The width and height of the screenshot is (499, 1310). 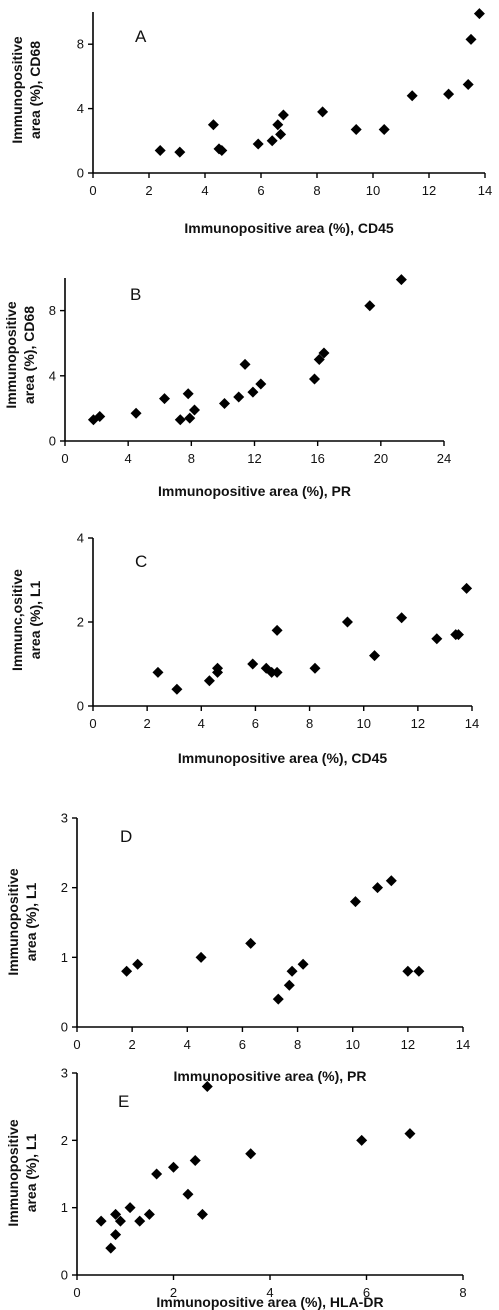 What do you see at coordinates (31, 1172) in the screenshot?
I see `y-axis-label-line-2: area (%), L1` at bounding box center [31, 1172].